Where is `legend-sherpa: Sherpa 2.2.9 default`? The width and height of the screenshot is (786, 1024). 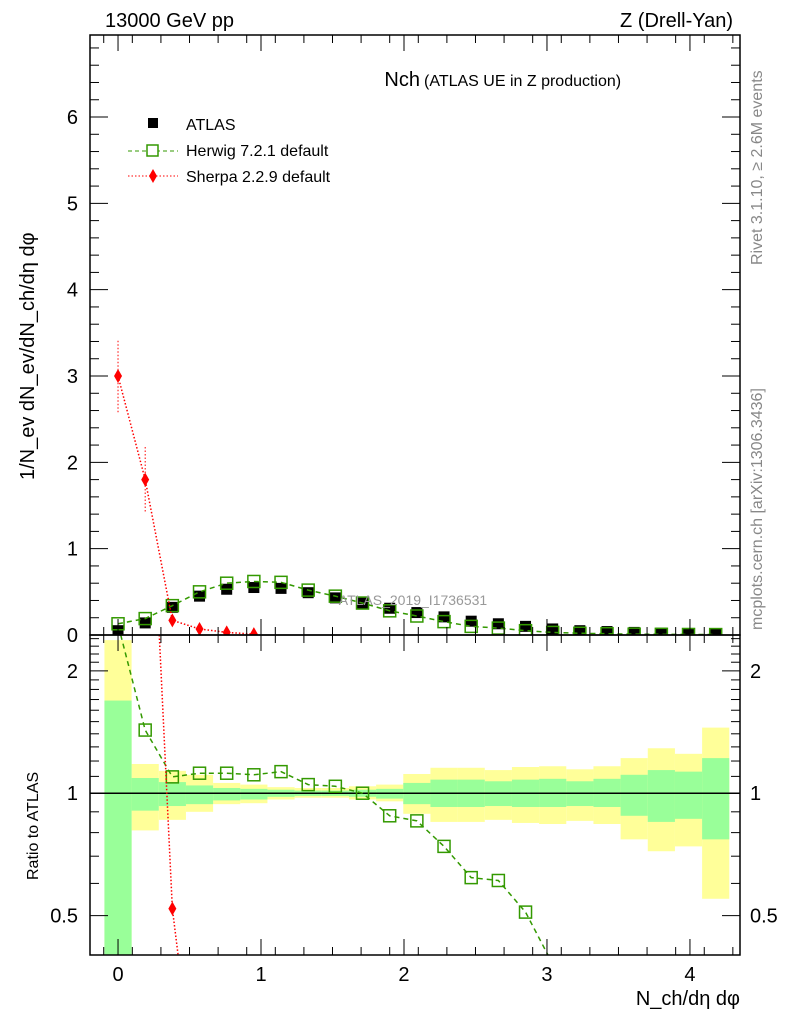
legend-sherpa: Sherpa 2.2.9 default is located at coordinates (258, 177).